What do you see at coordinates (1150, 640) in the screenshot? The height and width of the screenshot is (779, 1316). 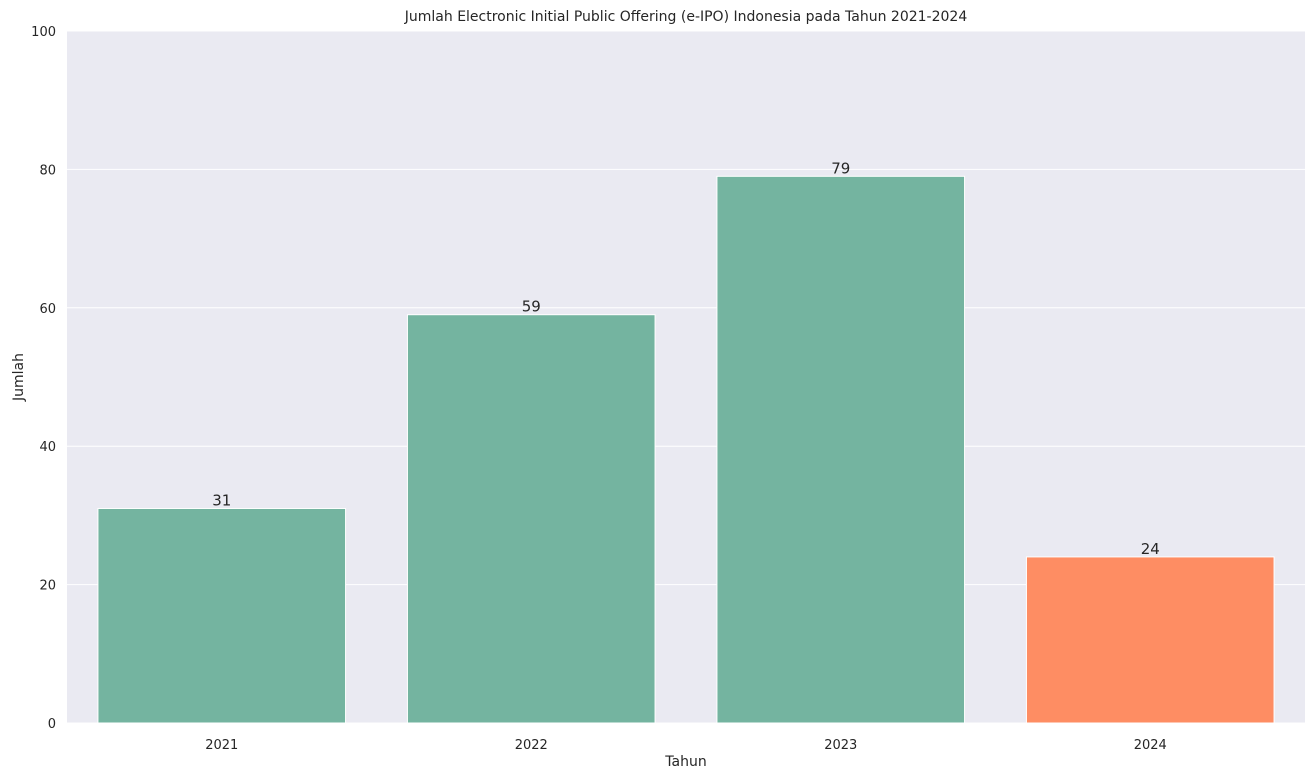 I see `bar-2024` at bounding box center [1150, 640].